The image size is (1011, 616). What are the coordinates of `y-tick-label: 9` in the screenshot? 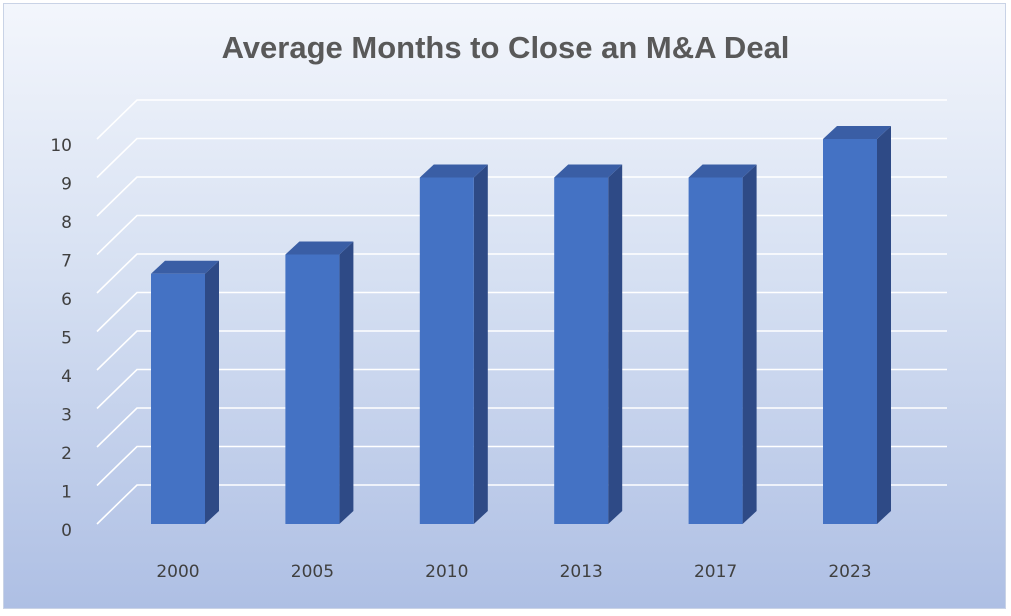 It's located at (66, 185).